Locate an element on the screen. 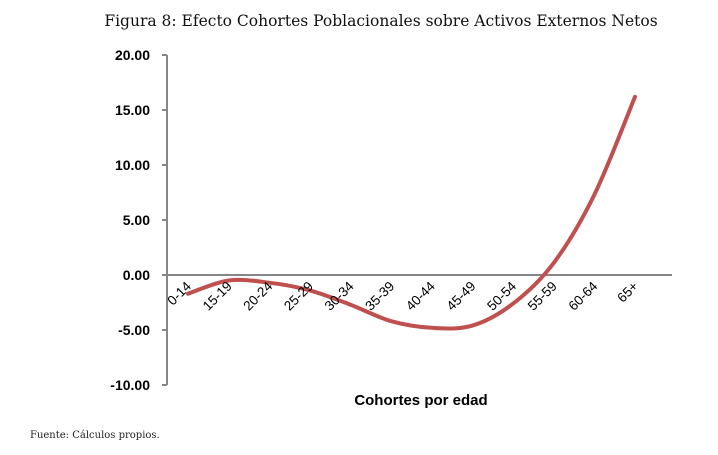 The height and width of the screenshot is (455, 718). source-note: Fuente: Cálculos propios. is located at coordinates (95, 435).